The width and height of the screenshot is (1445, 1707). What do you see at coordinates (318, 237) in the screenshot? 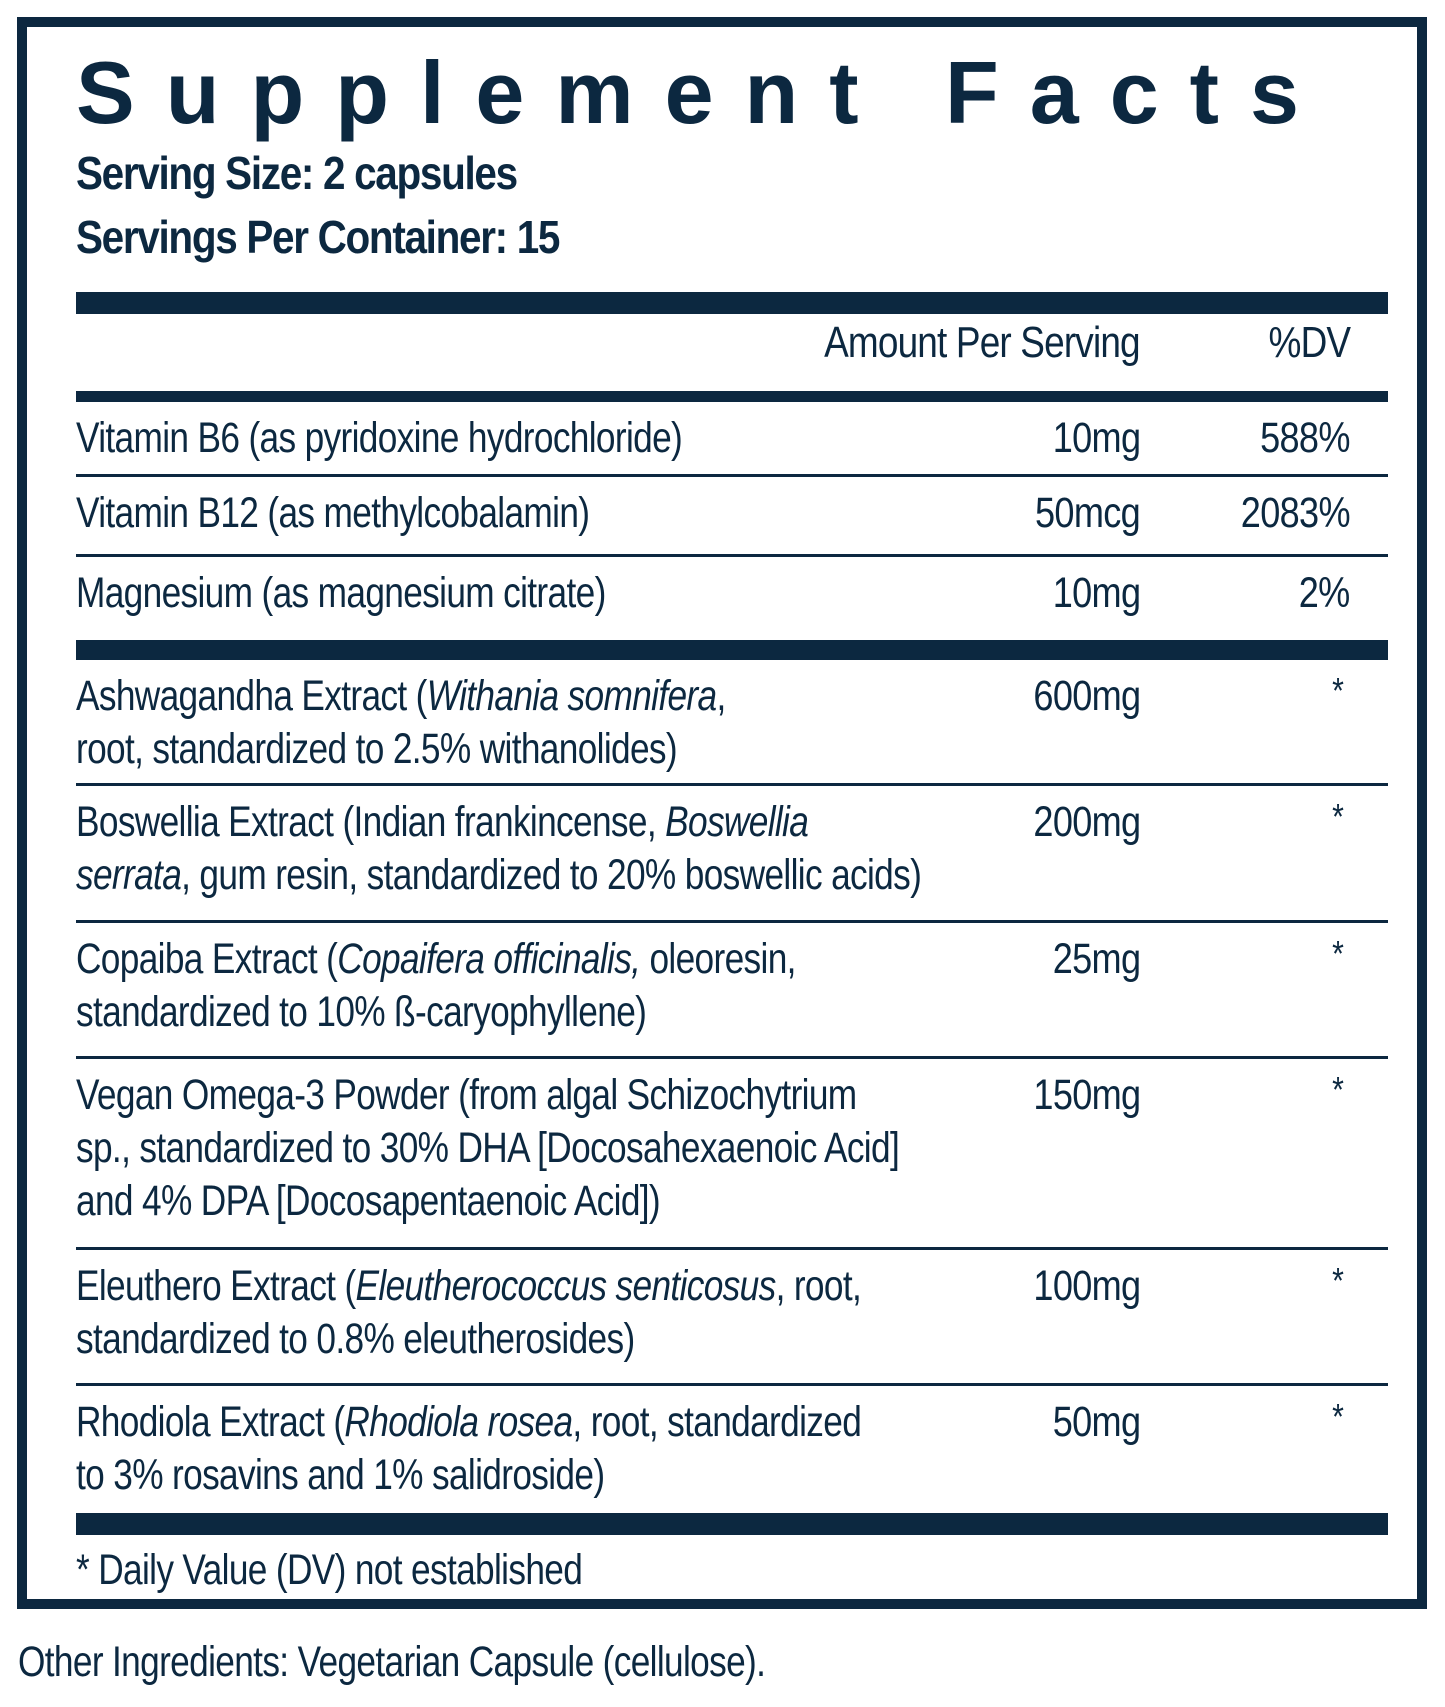
I see `servings-per-container: Servings Per Container: 15` at bounding box center [318, 237].